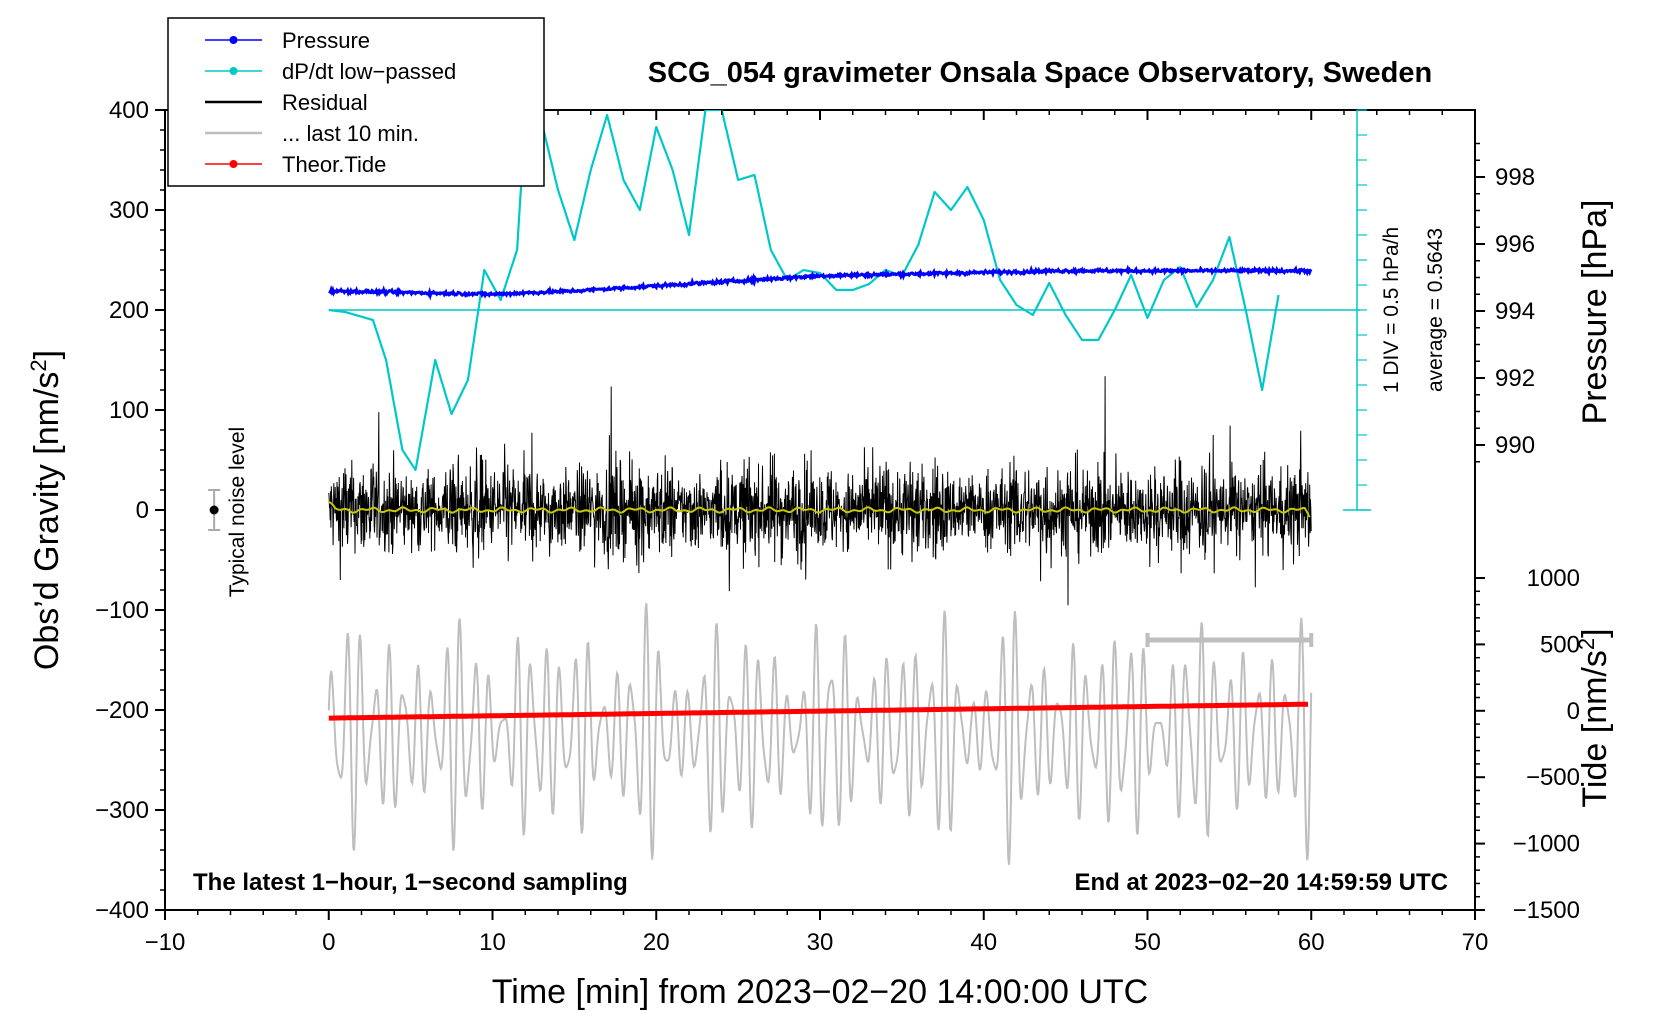 The height and width of the screenshot is (1020, 1660). I want to click on y-axis-tide-title-main: Tide [nm/s, so click(1595, 728).